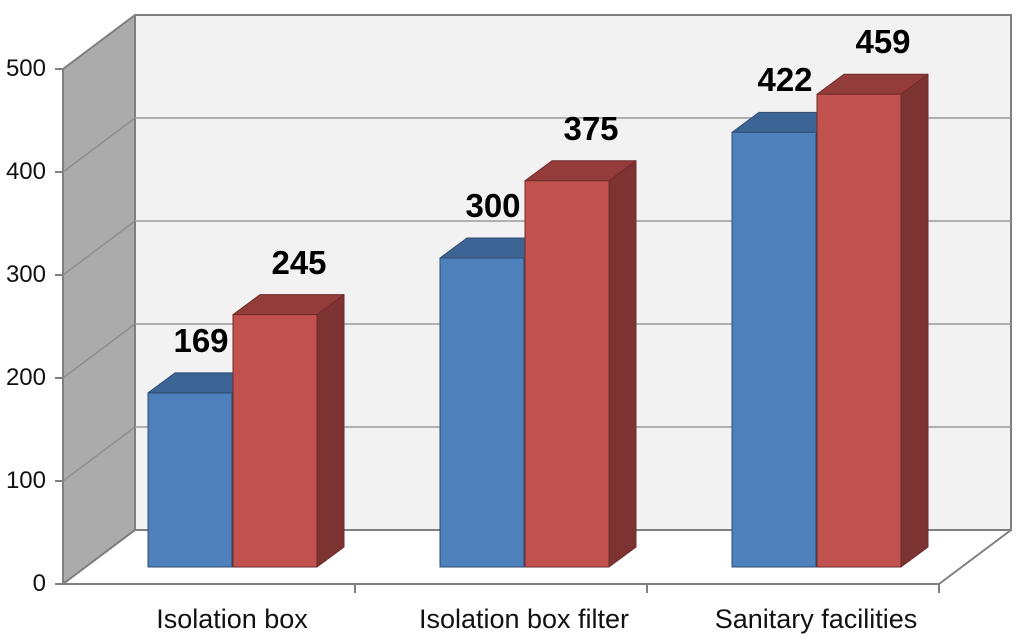  What do you see at coordinates (99, 299) in the screenshot?
I see `left-wall` at bounding box center [99, 299].